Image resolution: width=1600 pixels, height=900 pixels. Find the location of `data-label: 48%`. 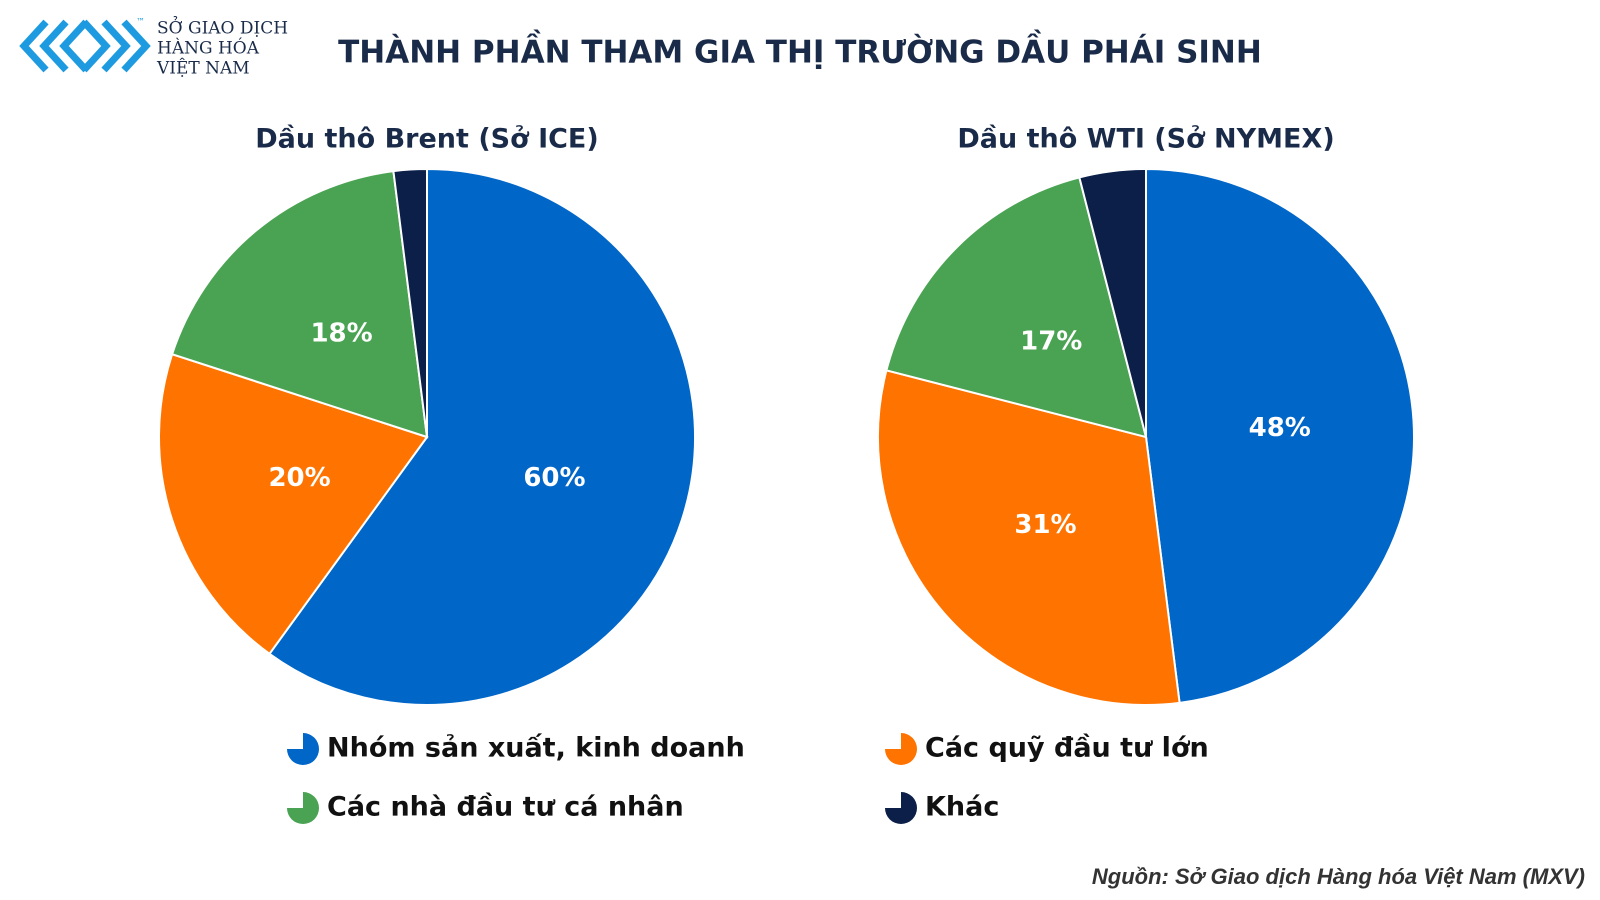

data-label: 48% is located at coordinates (1280, 428).